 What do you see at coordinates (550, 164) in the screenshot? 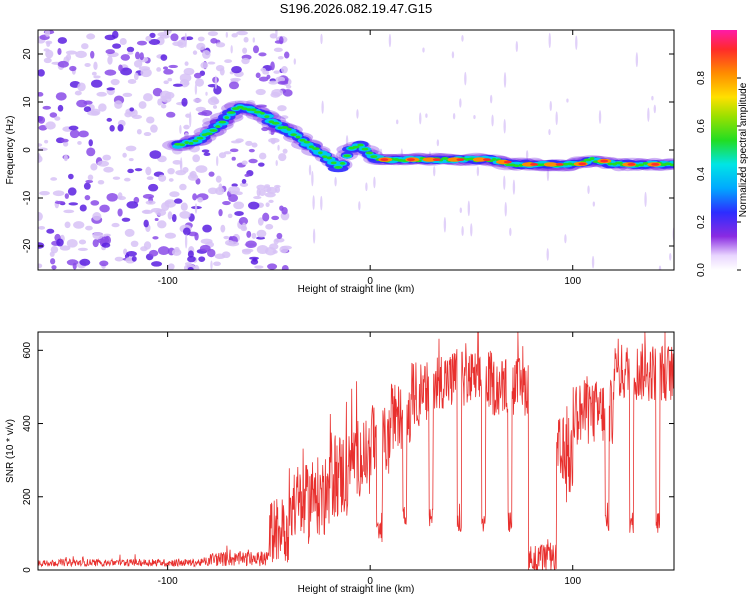
I see `ridge-hotspot` at bounding box center [550, 164].